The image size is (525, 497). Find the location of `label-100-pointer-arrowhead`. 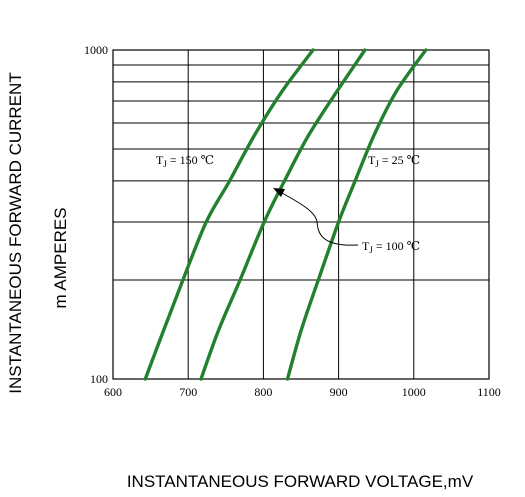

label-100-pointer-arrowhead is located at coordinates (279, 192).